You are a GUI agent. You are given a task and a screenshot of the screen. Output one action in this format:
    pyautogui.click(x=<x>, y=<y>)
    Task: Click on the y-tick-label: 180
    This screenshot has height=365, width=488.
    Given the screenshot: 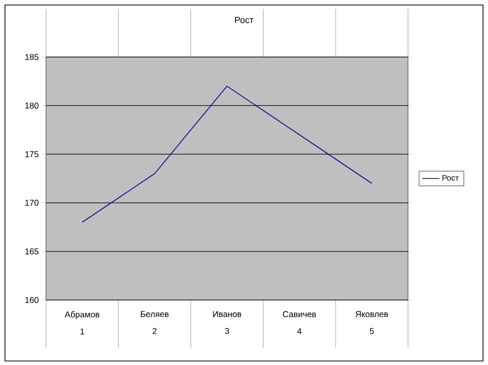 What is the action you would take?
    pyautogui.click(x=31, y=105)
    